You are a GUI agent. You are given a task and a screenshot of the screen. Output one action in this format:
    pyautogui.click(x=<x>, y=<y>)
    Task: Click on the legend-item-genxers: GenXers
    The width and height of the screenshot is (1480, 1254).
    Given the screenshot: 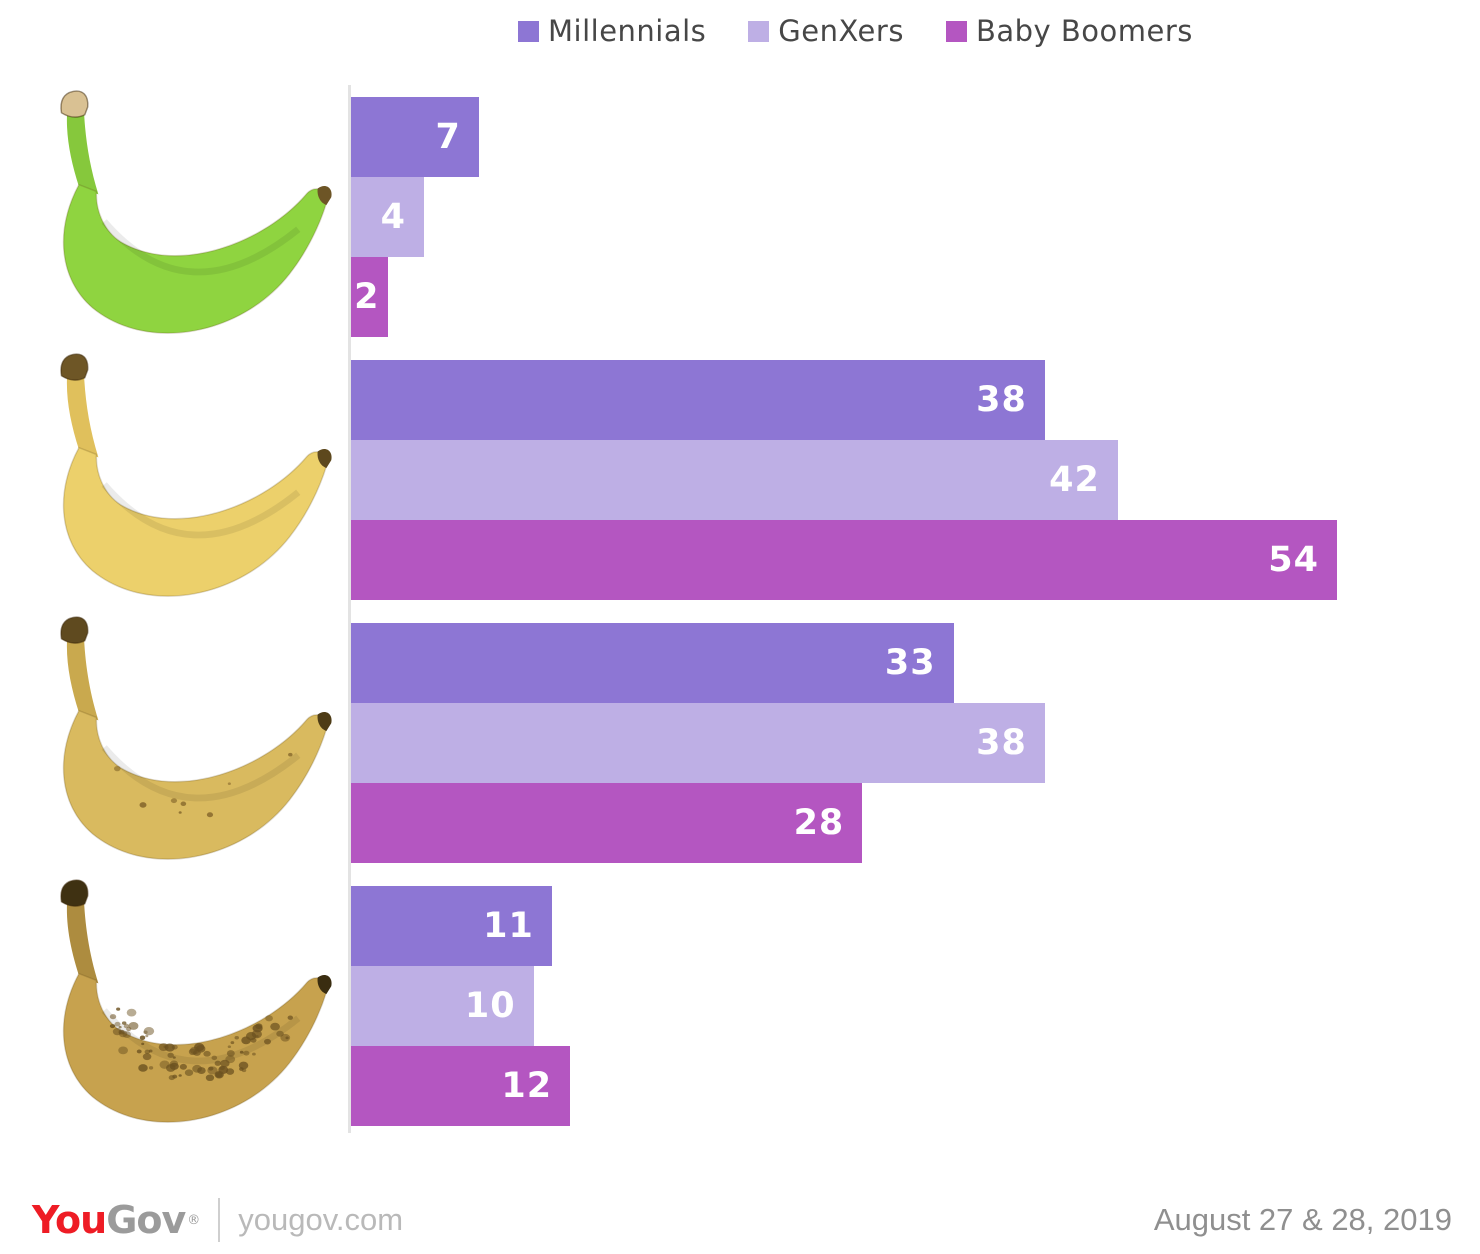 What is the action you would take?
    pyautogui.click(x=826, y=31)
    